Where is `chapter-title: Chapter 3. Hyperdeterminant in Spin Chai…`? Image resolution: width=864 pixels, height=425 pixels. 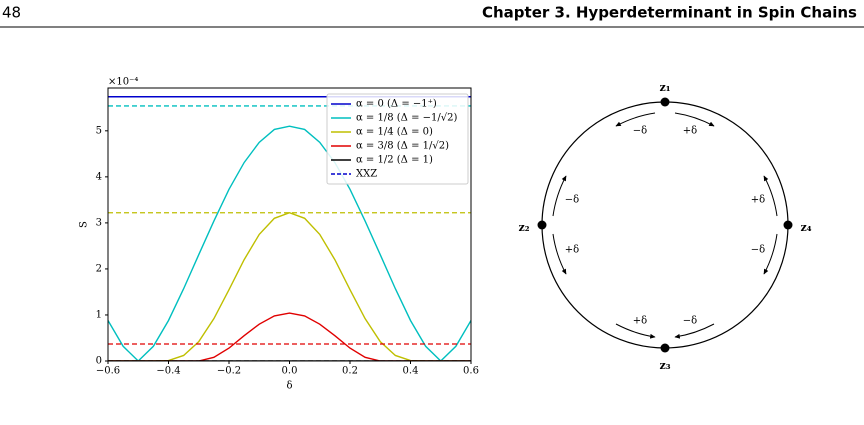
chapter-title: Chapter 3. Hyperdeterminant in Spin Chai… is located at coordinates (669, 13).